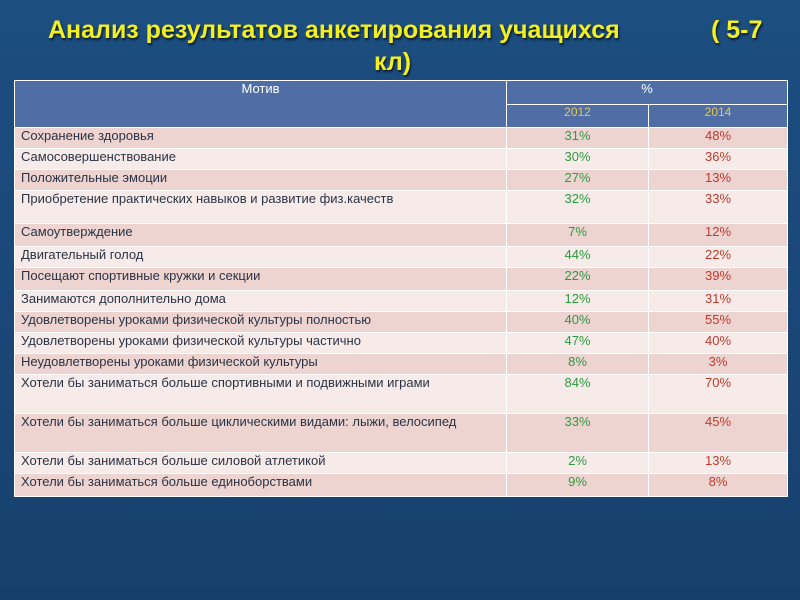 The image size is (800, 600). Describe the element at coordinates (260, 235) in the screenshot. I see `row-label: Самоутверждение` at that location.